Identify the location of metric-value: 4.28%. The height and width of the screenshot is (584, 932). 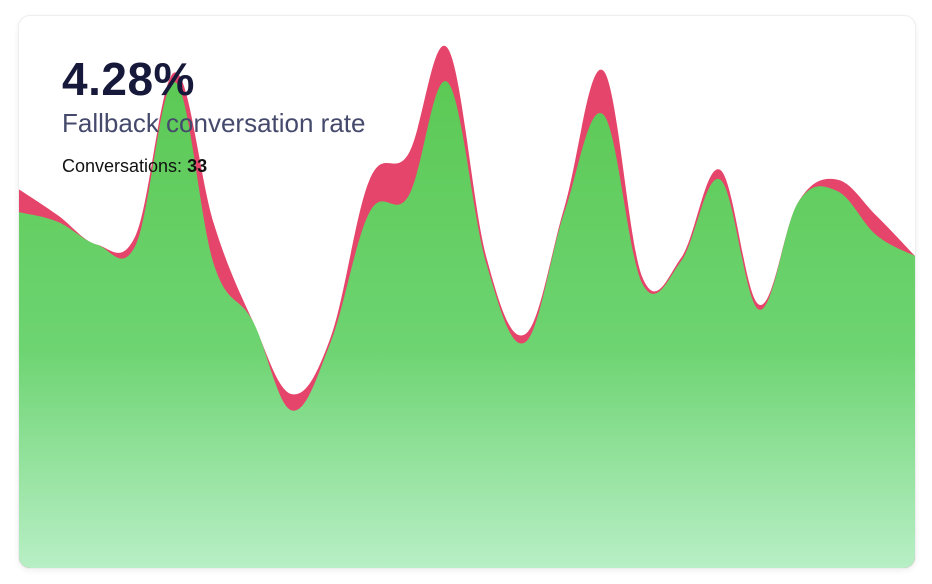
(128, 79).